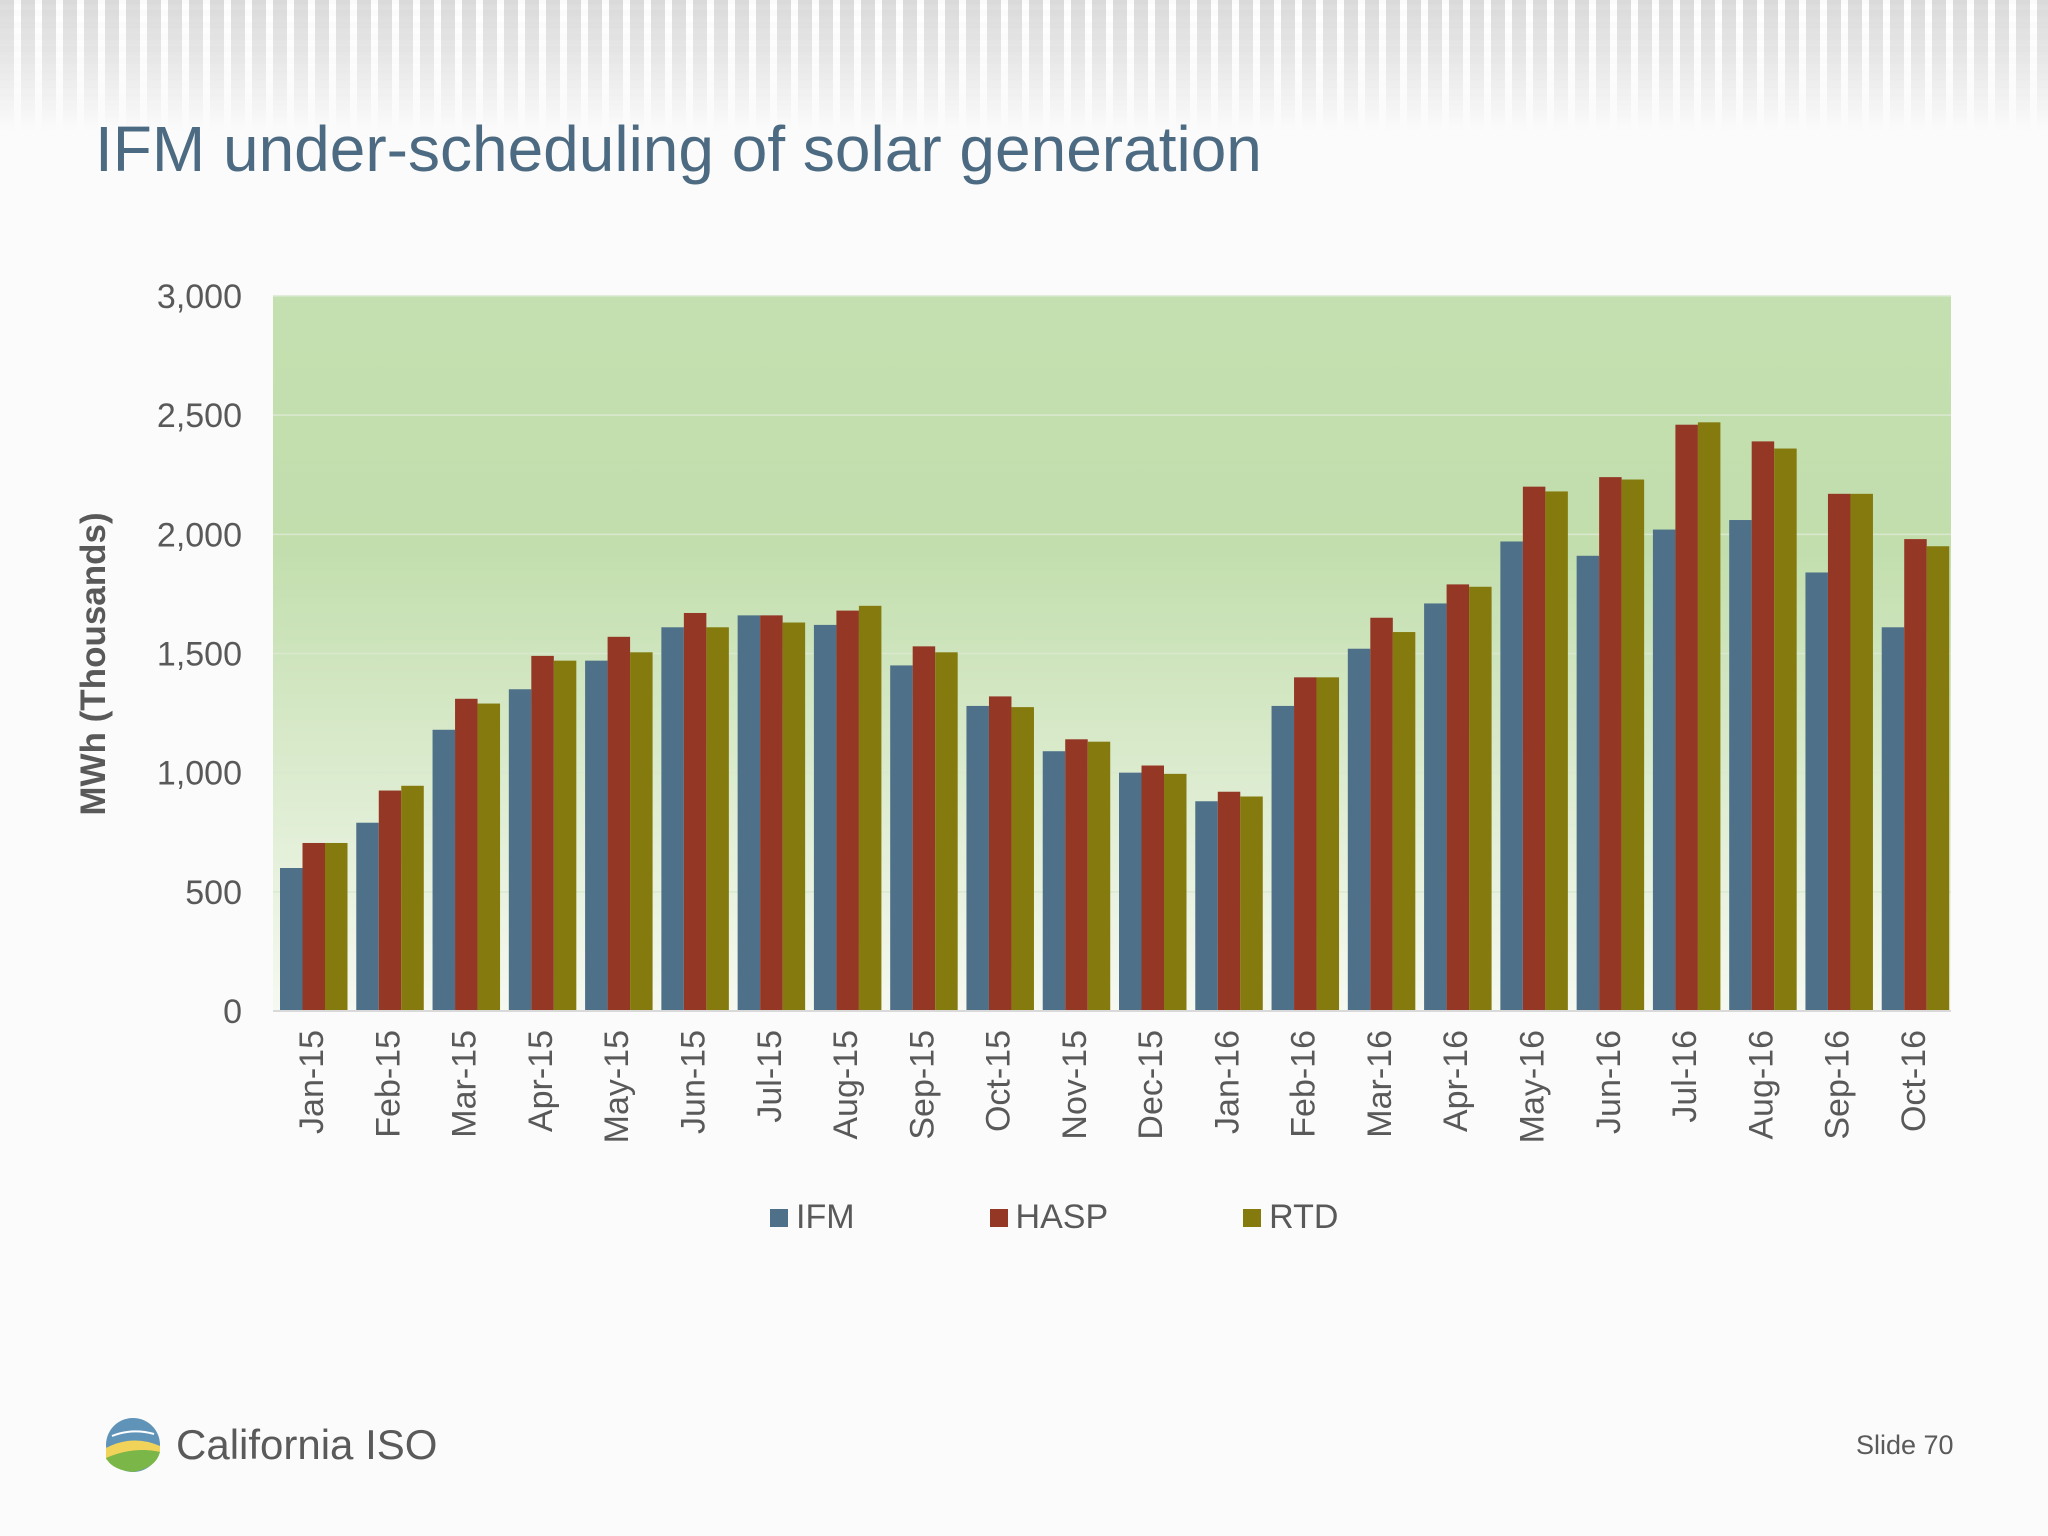 This screenshot has height=1536, width=2048. Describe the element at coordinates (999, 1081) in the screenshot. I see `x-tick-label: Oct-15` at that location.